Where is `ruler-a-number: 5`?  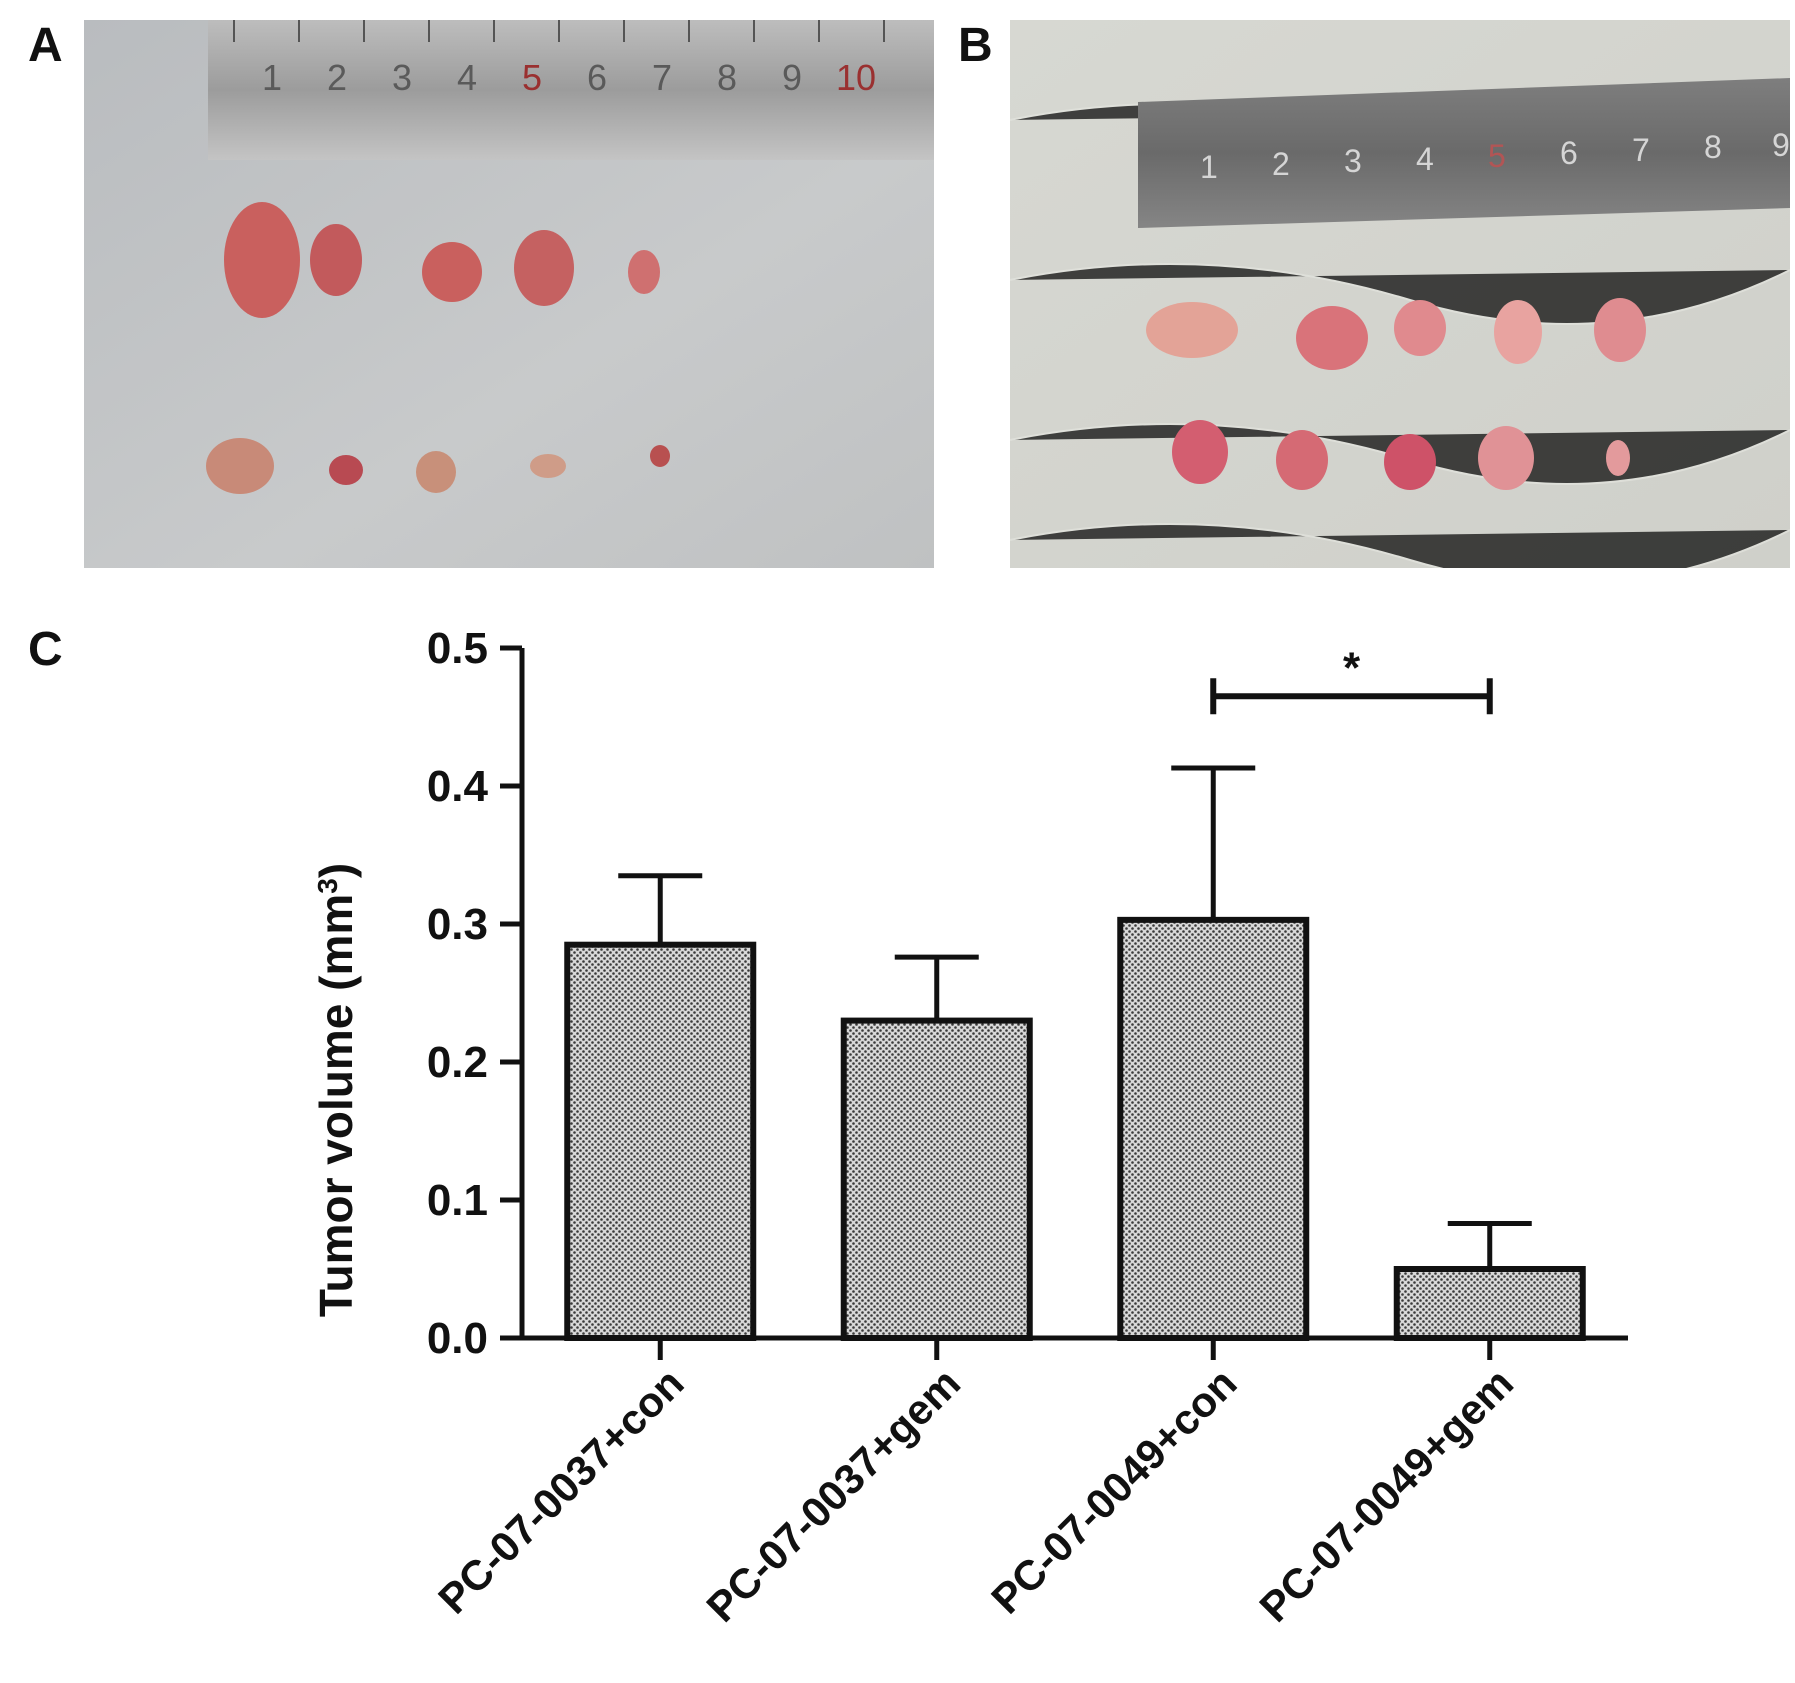
ruler-a-number: 5 is located at coordinates (532, 77).